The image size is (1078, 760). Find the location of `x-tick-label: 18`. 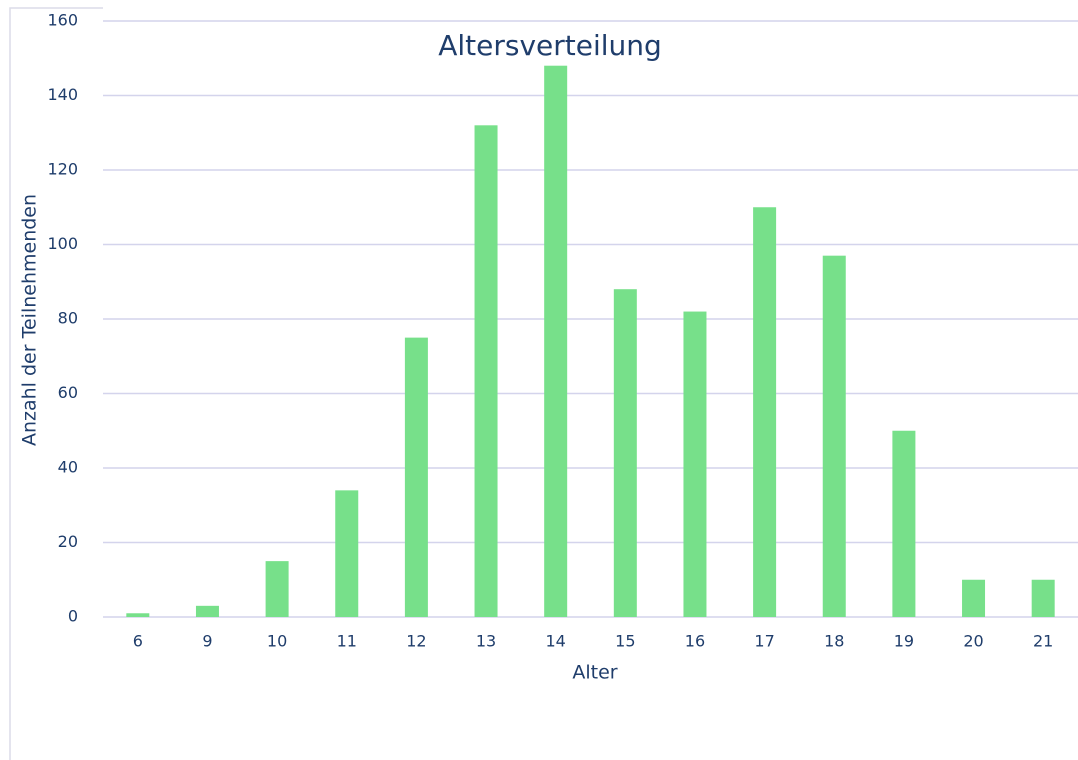

x-tick-label: 18 is located at coordinates (834, 641).